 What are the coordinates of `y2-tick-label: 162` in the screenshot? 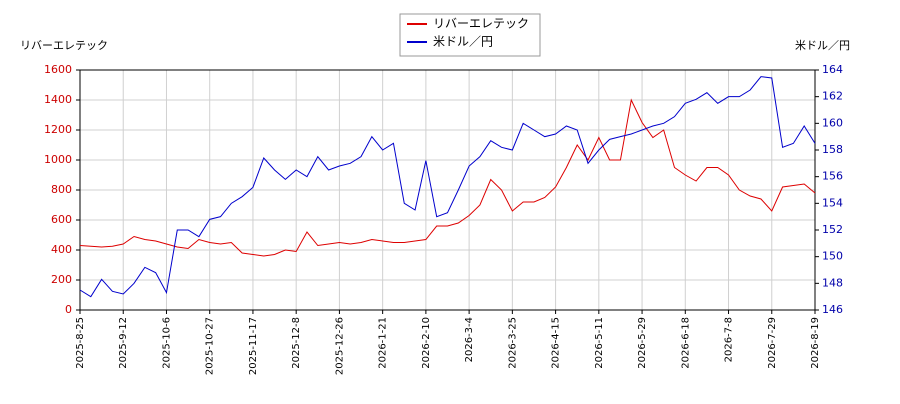 It's located at (832, 96).